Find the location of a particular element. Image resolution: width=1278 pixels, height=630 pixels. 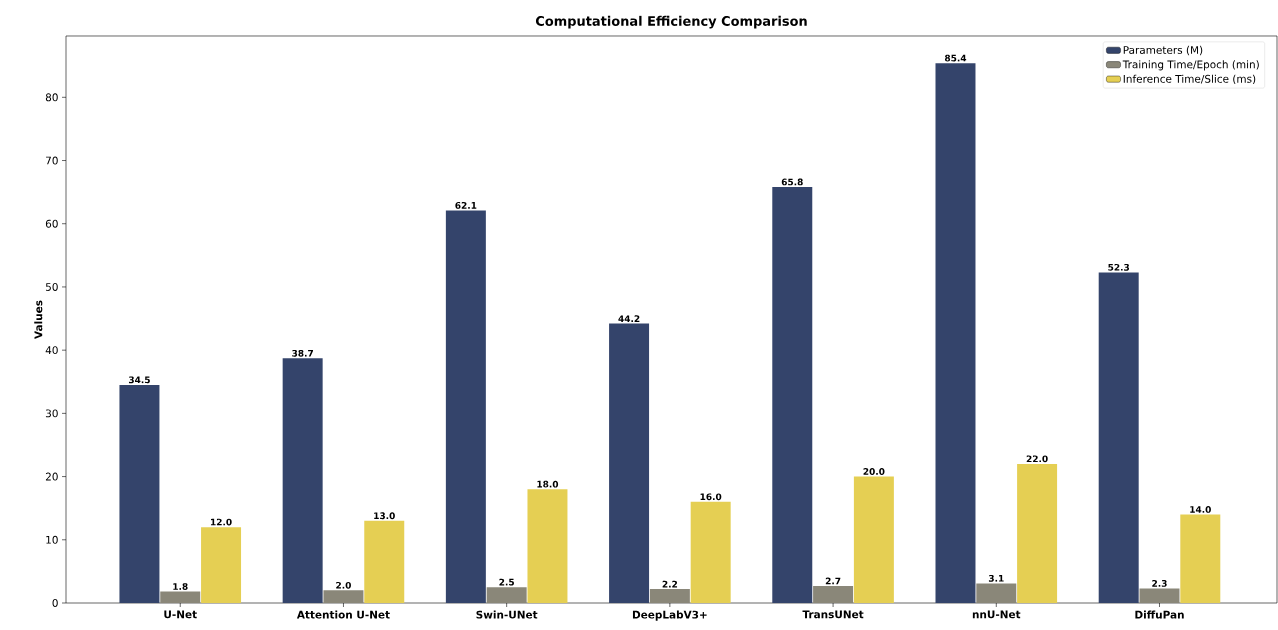

legend-label: Training Time/Epoch (min) is located at coordinates (1190, 65).